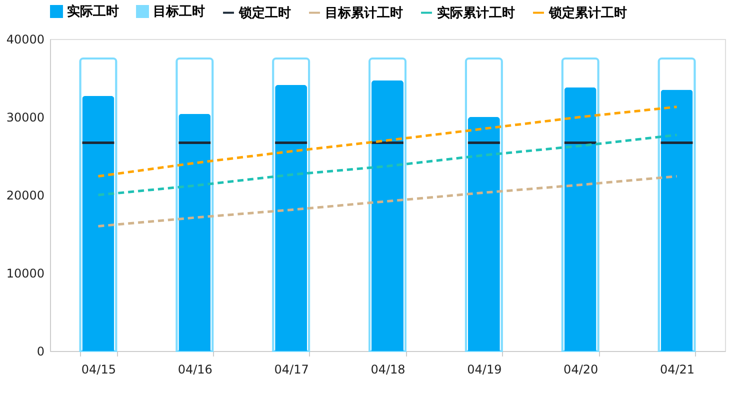 The image size is (752, 408). Describe the element at coordinates (40, 351) in the screenshot. I see `y-tick-label: 0` at that location.